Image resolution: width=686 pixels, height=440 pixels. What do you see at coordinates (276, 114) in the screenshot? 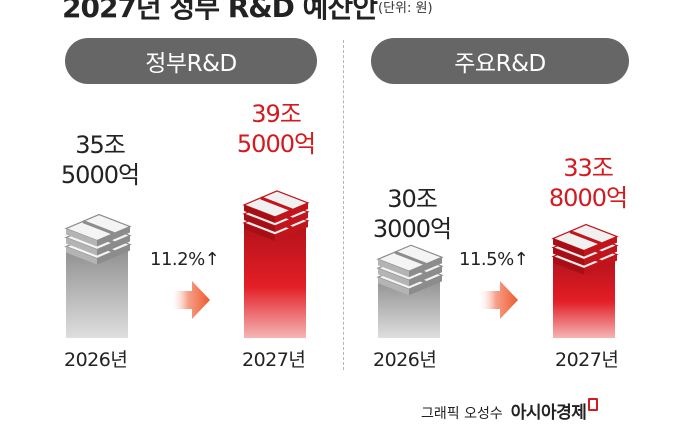
I see `value-label-line: 39조` at bounding box center [276, 114].